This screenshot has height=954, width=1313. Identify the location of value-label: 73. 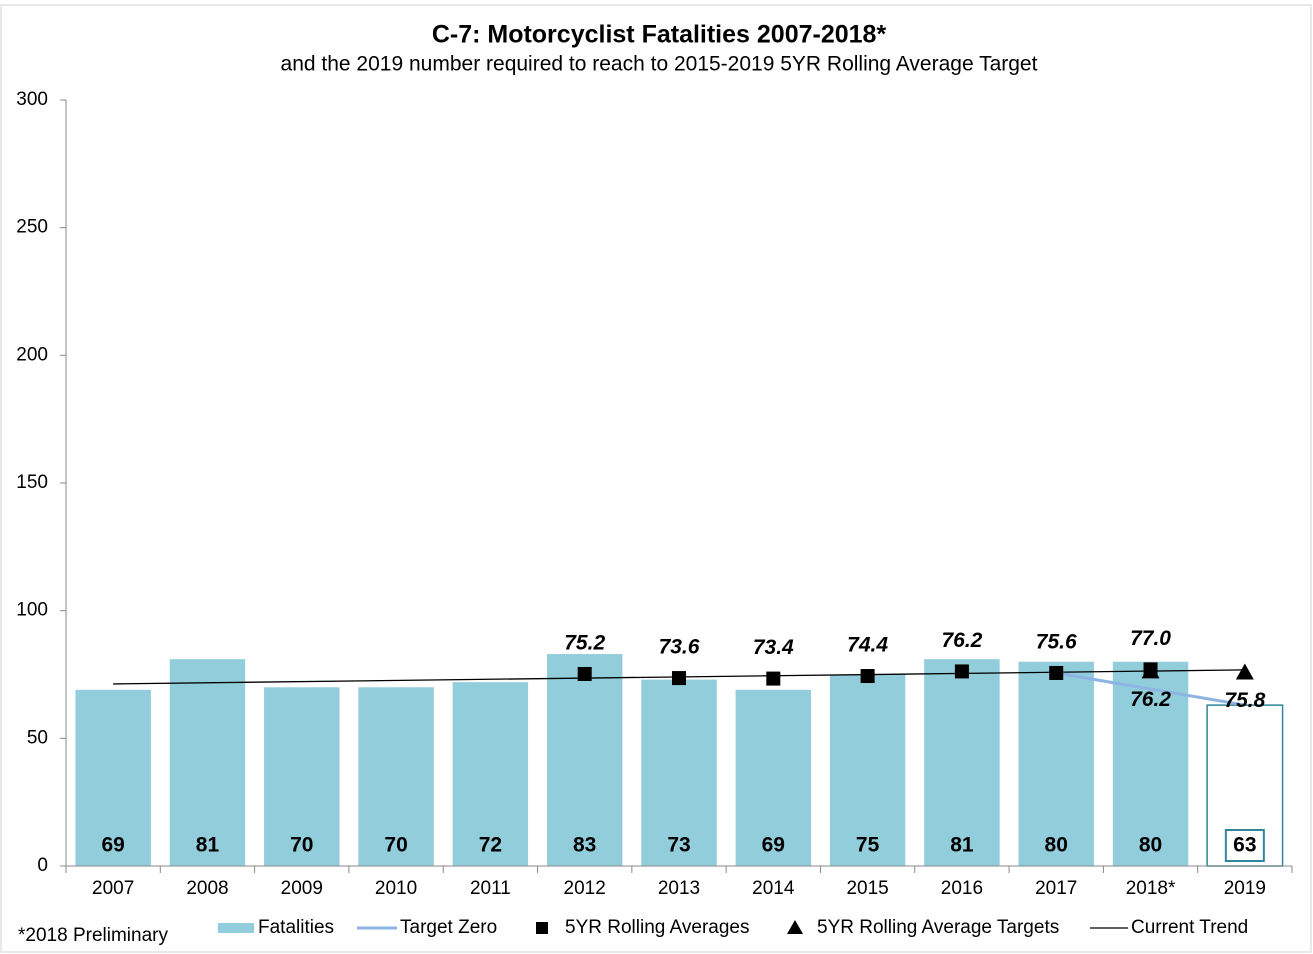
(678, 845).